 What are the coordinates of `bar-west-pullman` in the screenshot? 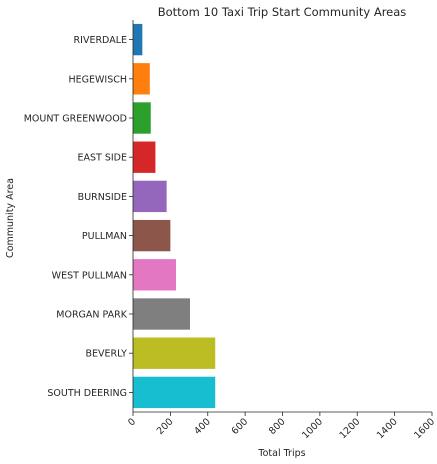 It's located at (154, 275).